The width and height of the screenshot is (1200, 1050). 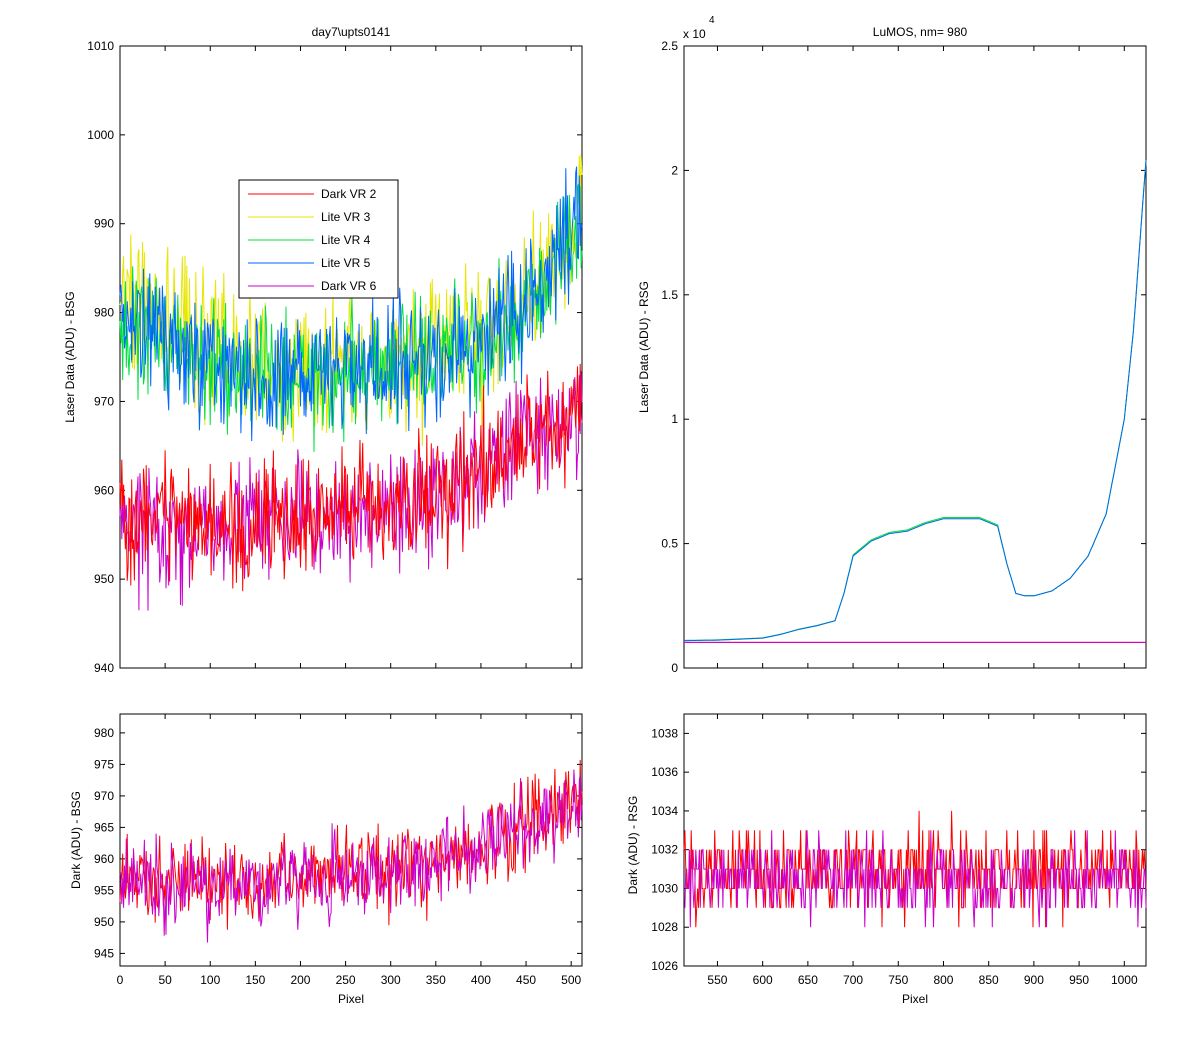 I want to click on y-axis-label: Dark (ADU) - RSG, so click(x=633, y=845).